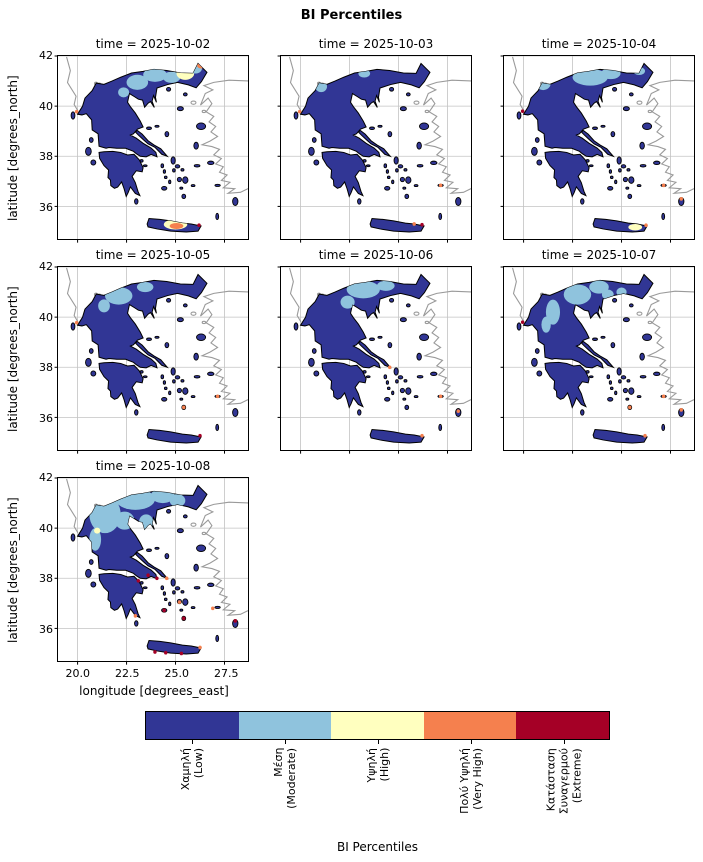  What do you see at coordinates (562, 725) in the screenshot?
I see `colorbar-segment-extreme` at bounding box center [562, 725].